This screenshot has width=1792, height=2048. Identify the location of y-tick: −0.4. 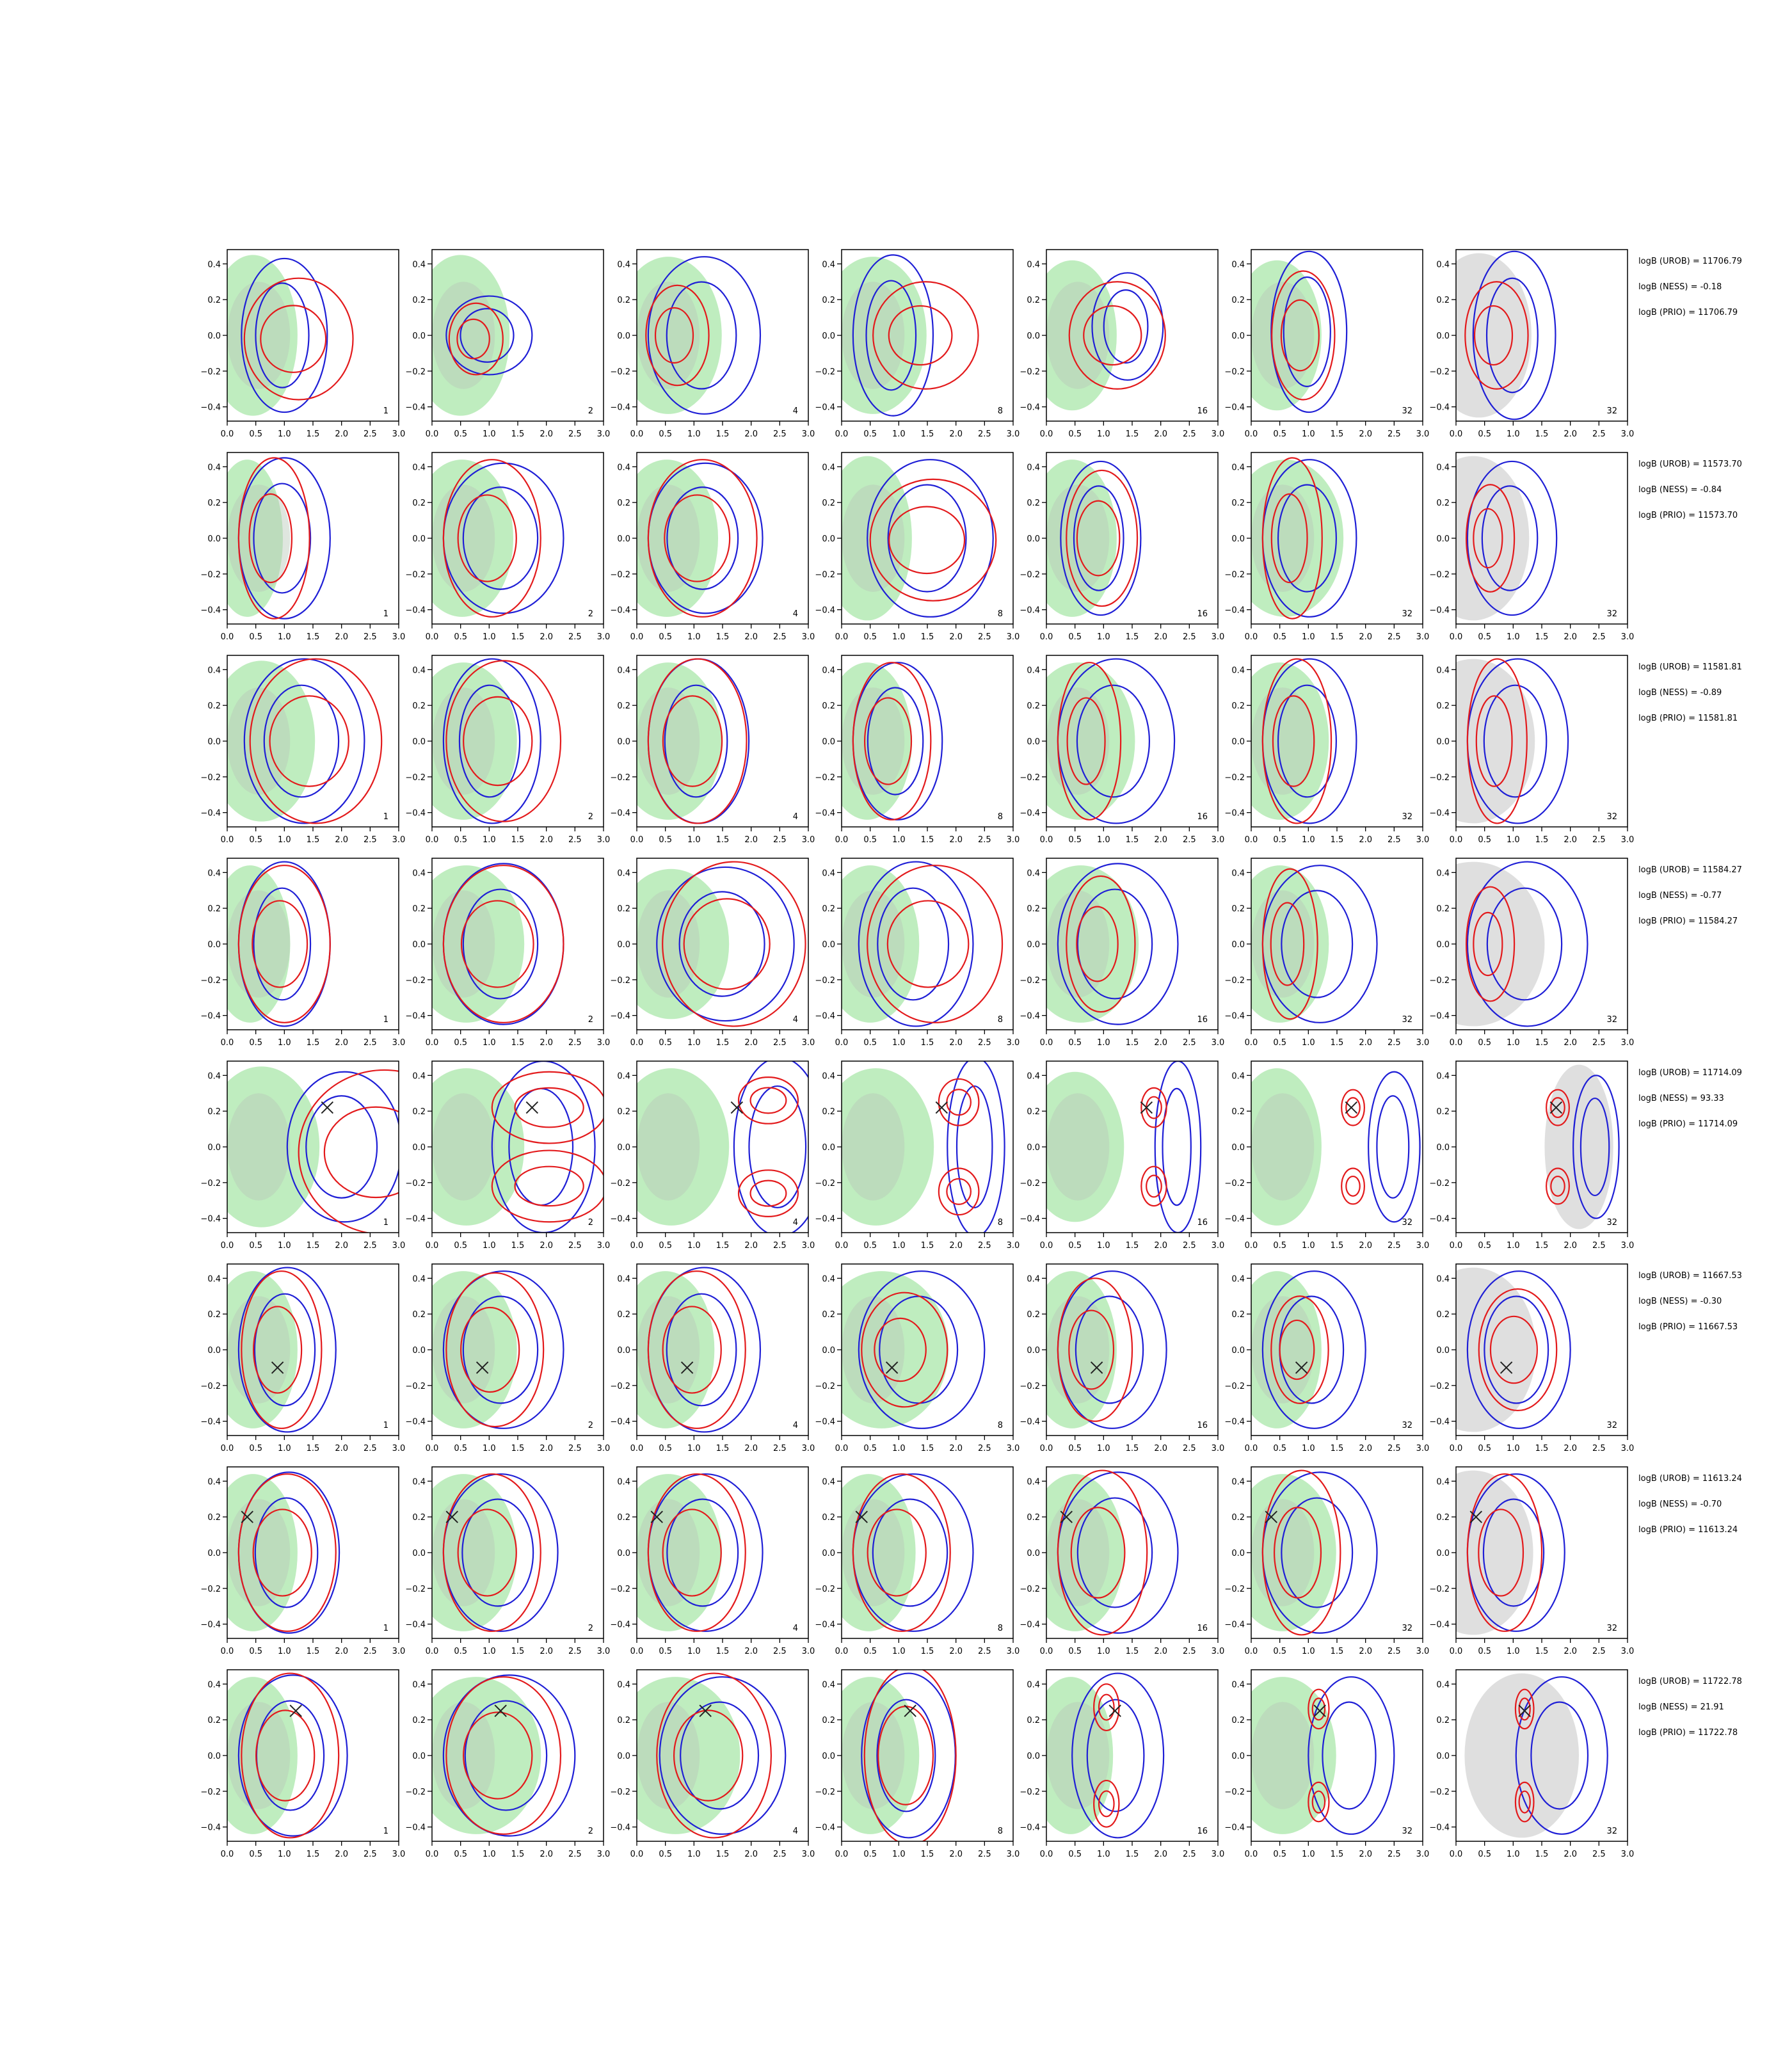
(418, 1625).